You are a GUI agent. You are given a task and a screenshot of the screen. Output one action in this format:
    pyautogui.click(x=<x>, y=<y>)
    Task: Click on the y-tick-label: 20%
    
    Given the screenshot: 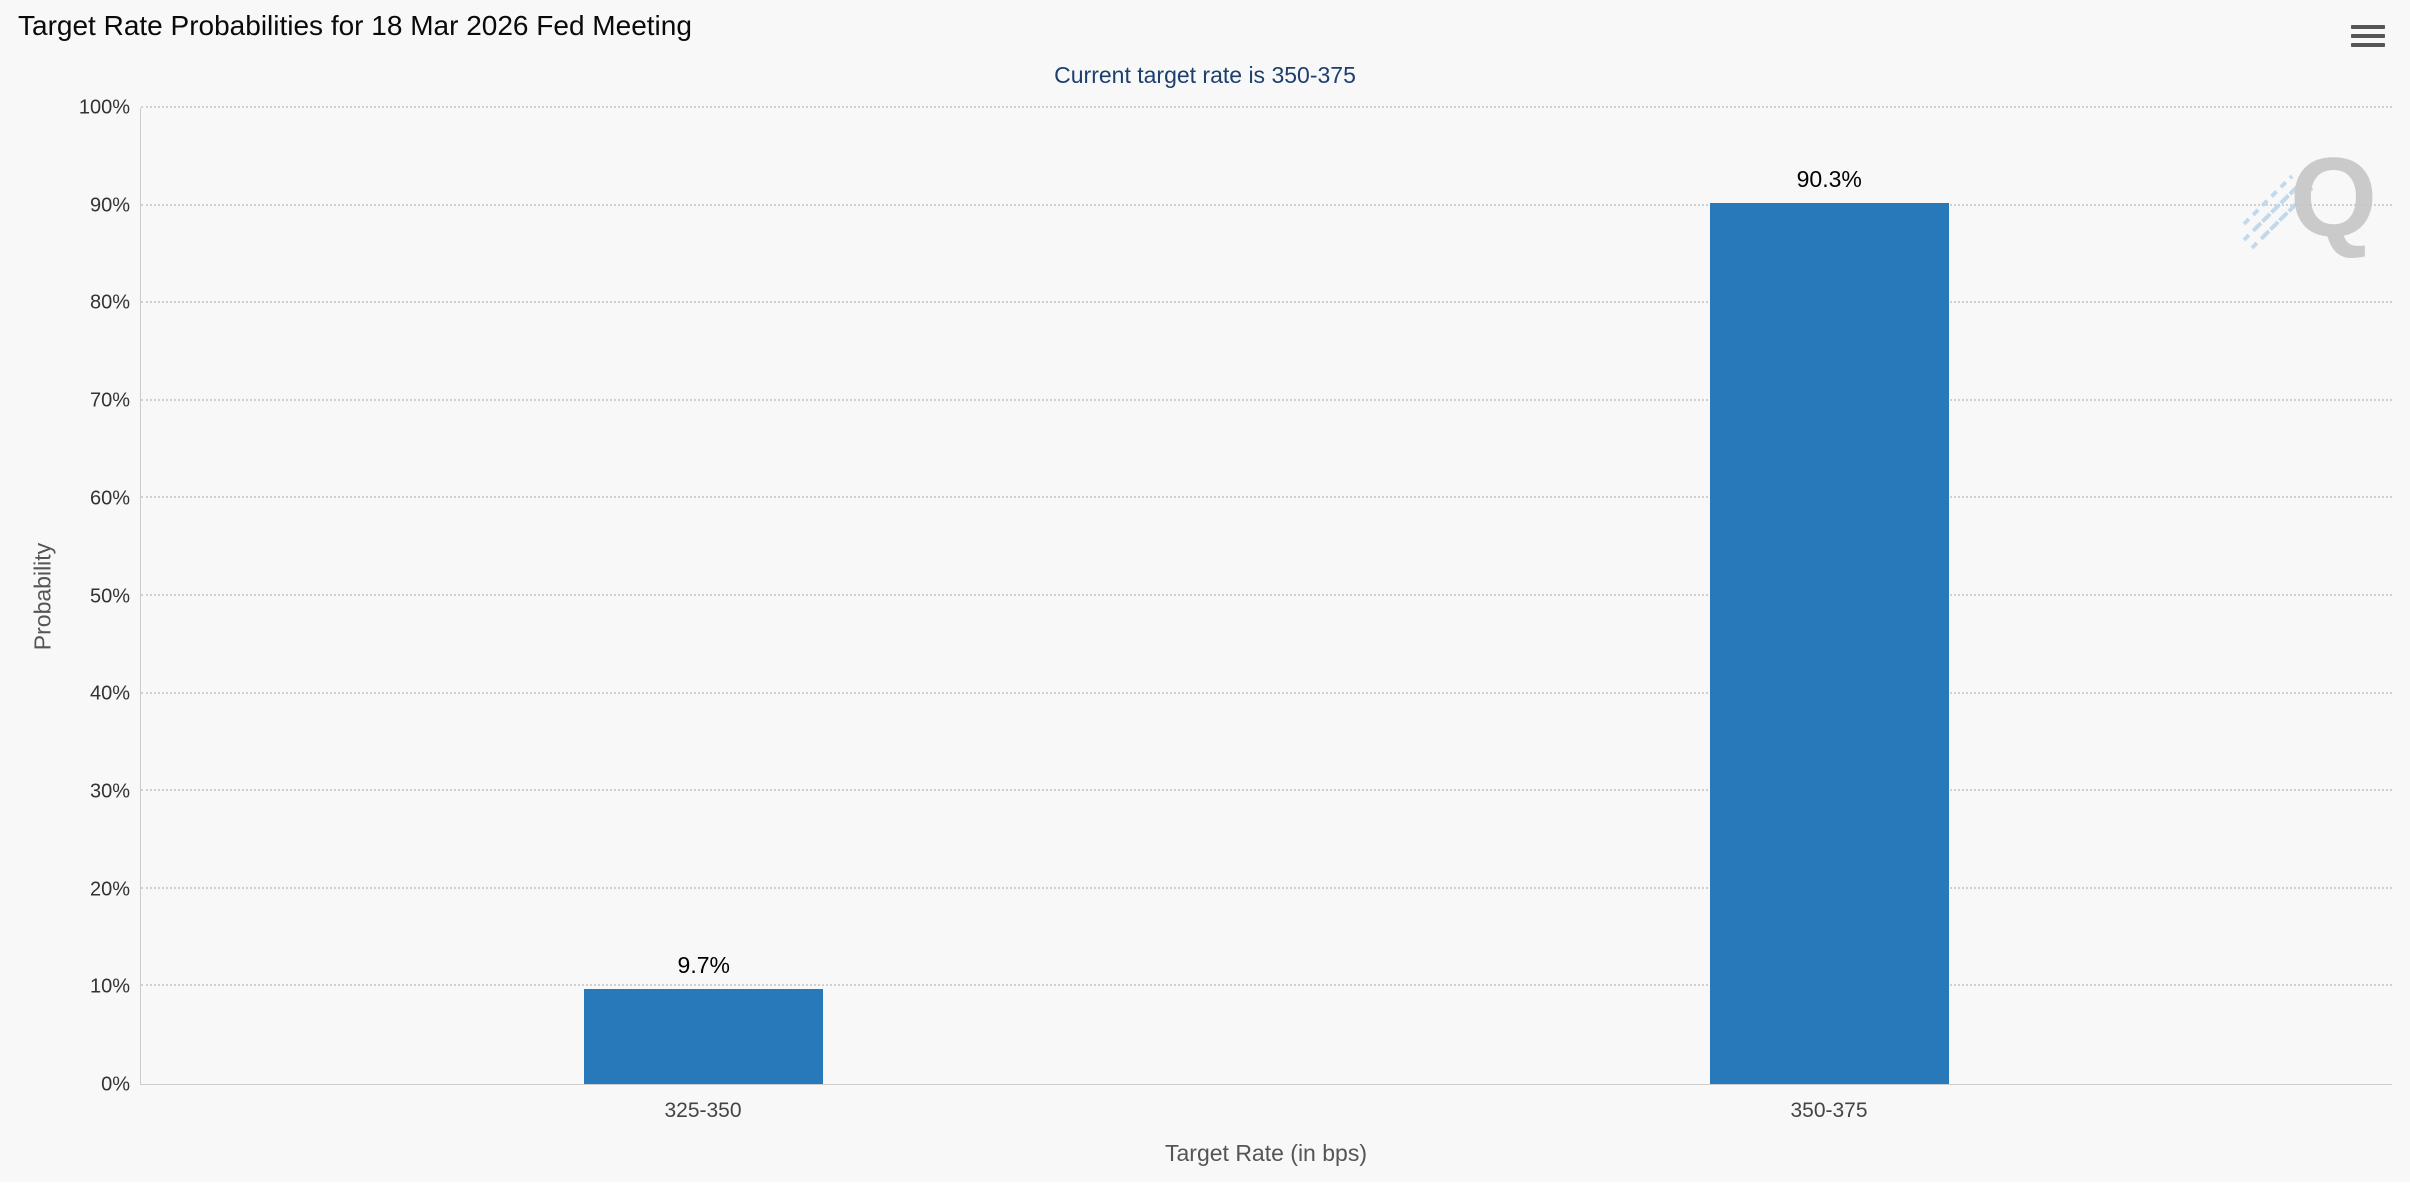 What is the action you would take?
    pyautogui.click(x=109, y=889)
    